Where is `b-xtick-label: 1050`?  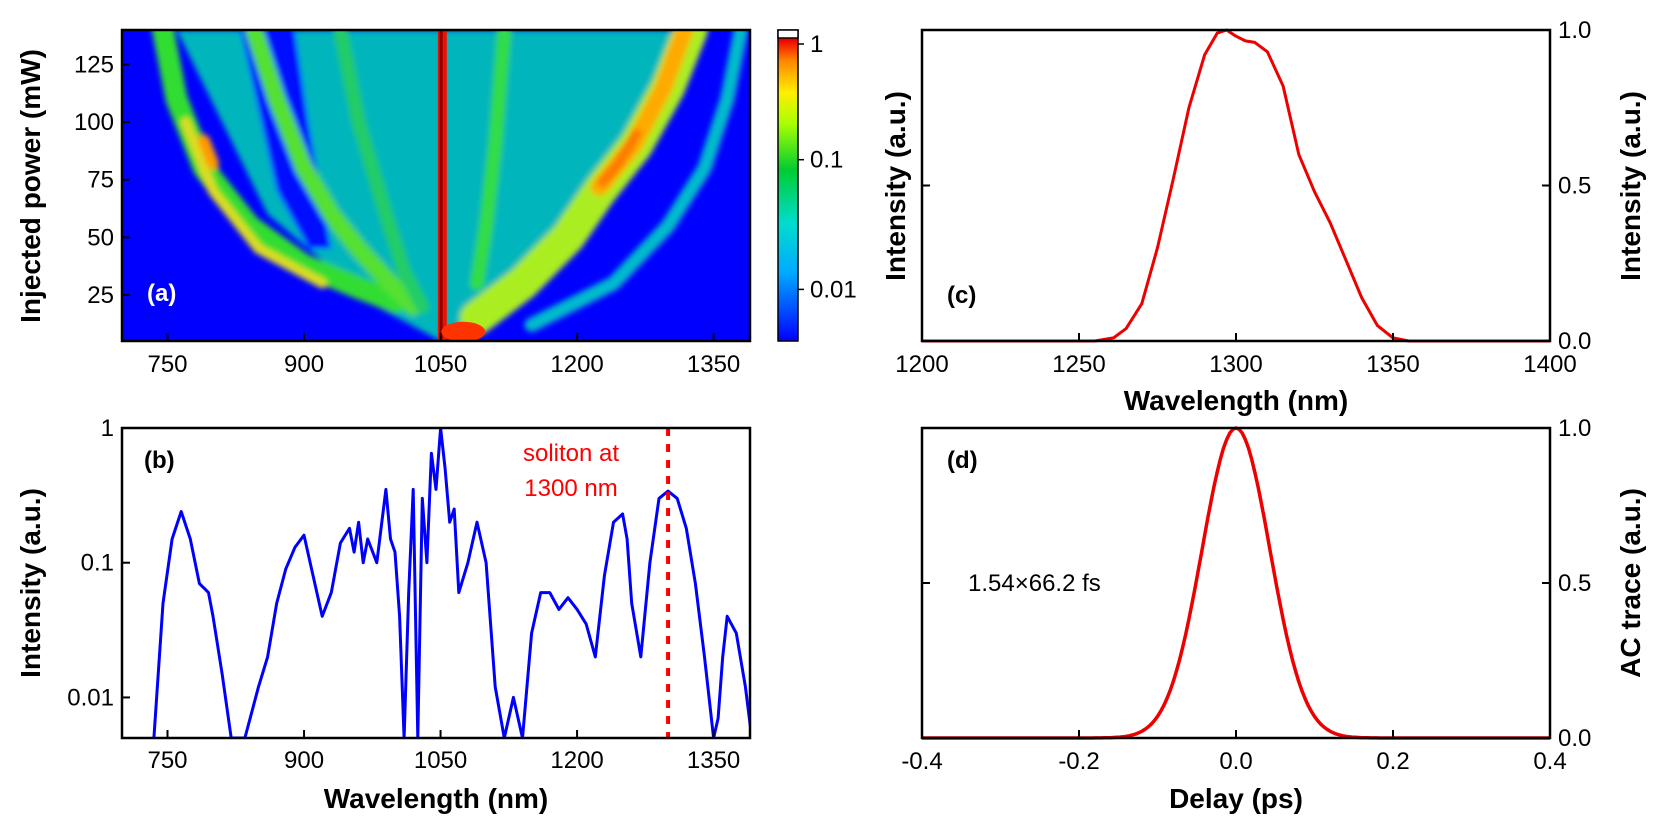
b-xtick-label: 1050 is located at coordinates (440, 760).